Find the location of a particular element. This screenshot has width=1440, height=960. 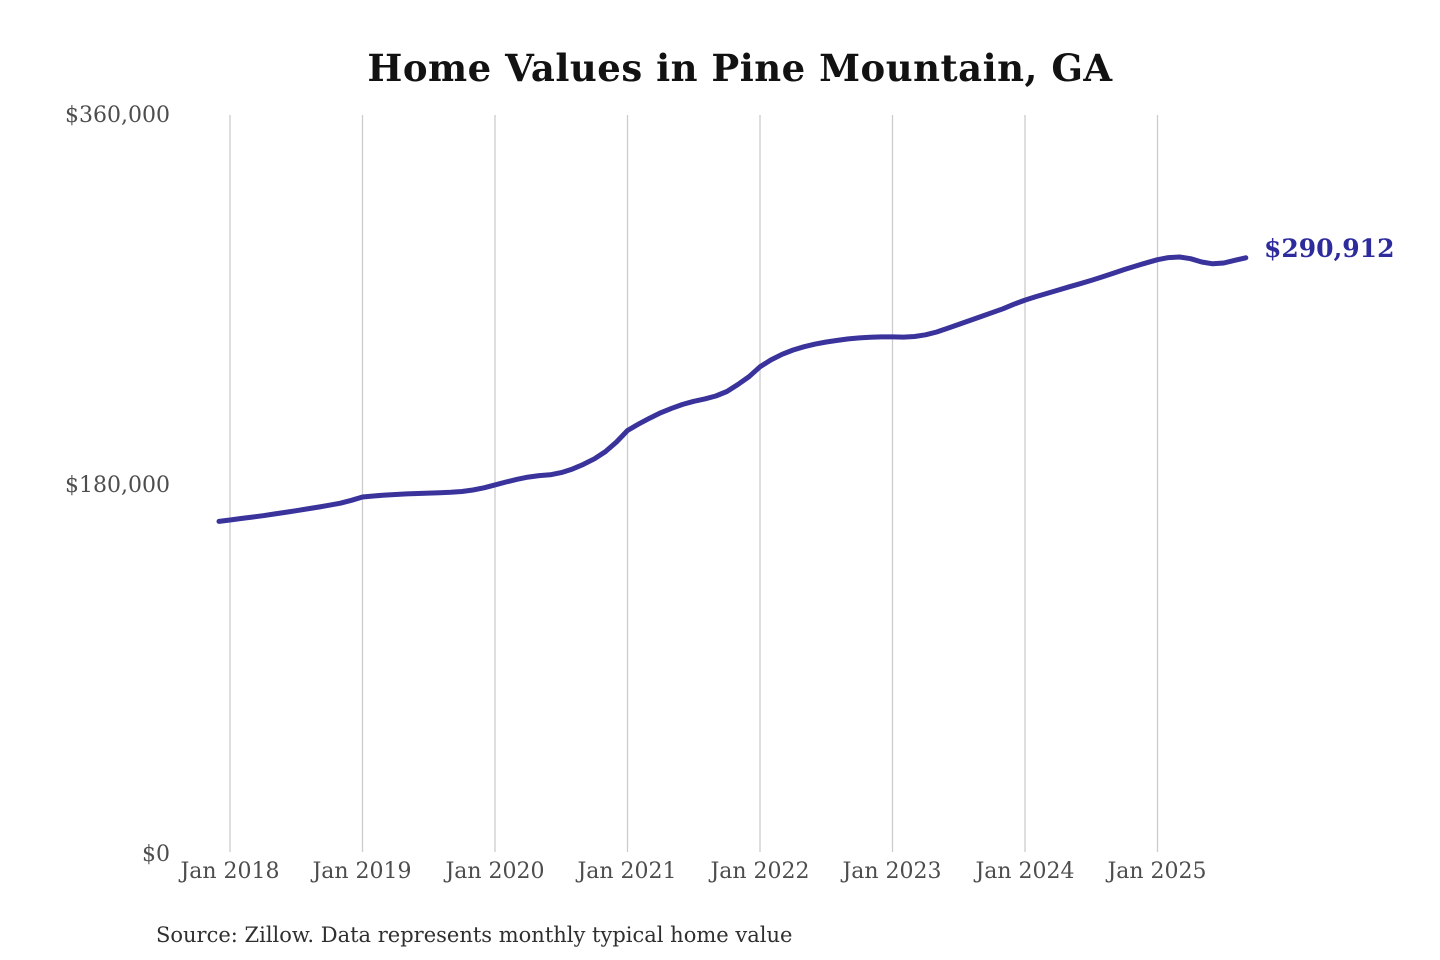

latest-value-label: $290,912 is located at coordinates (1329, 248).